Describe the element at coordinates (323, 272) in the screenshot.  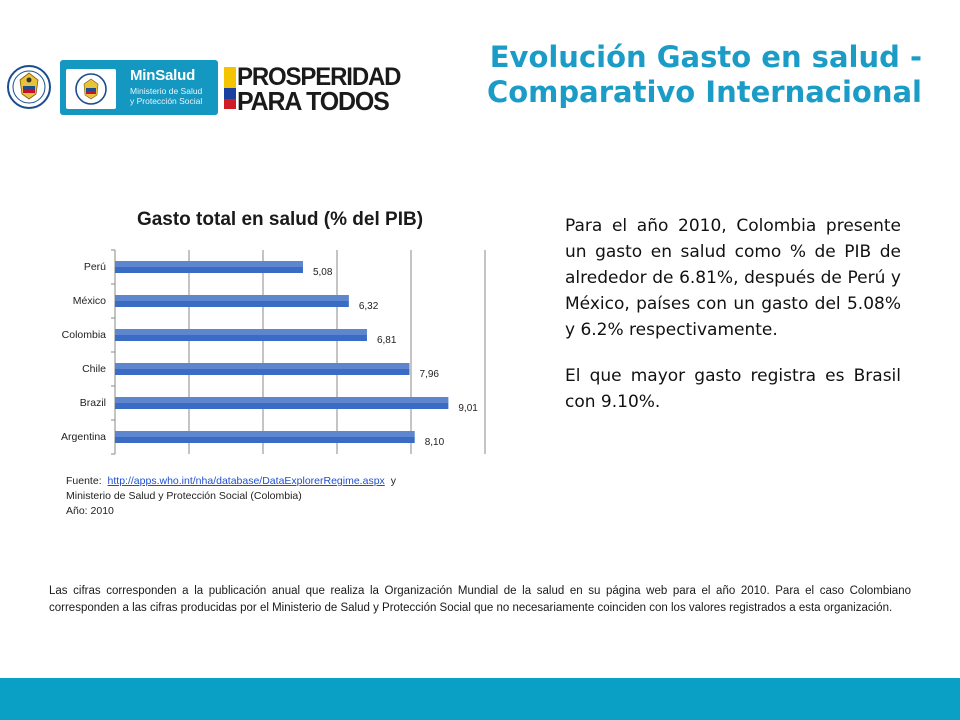
I see `value-label: 5,08` at that location.